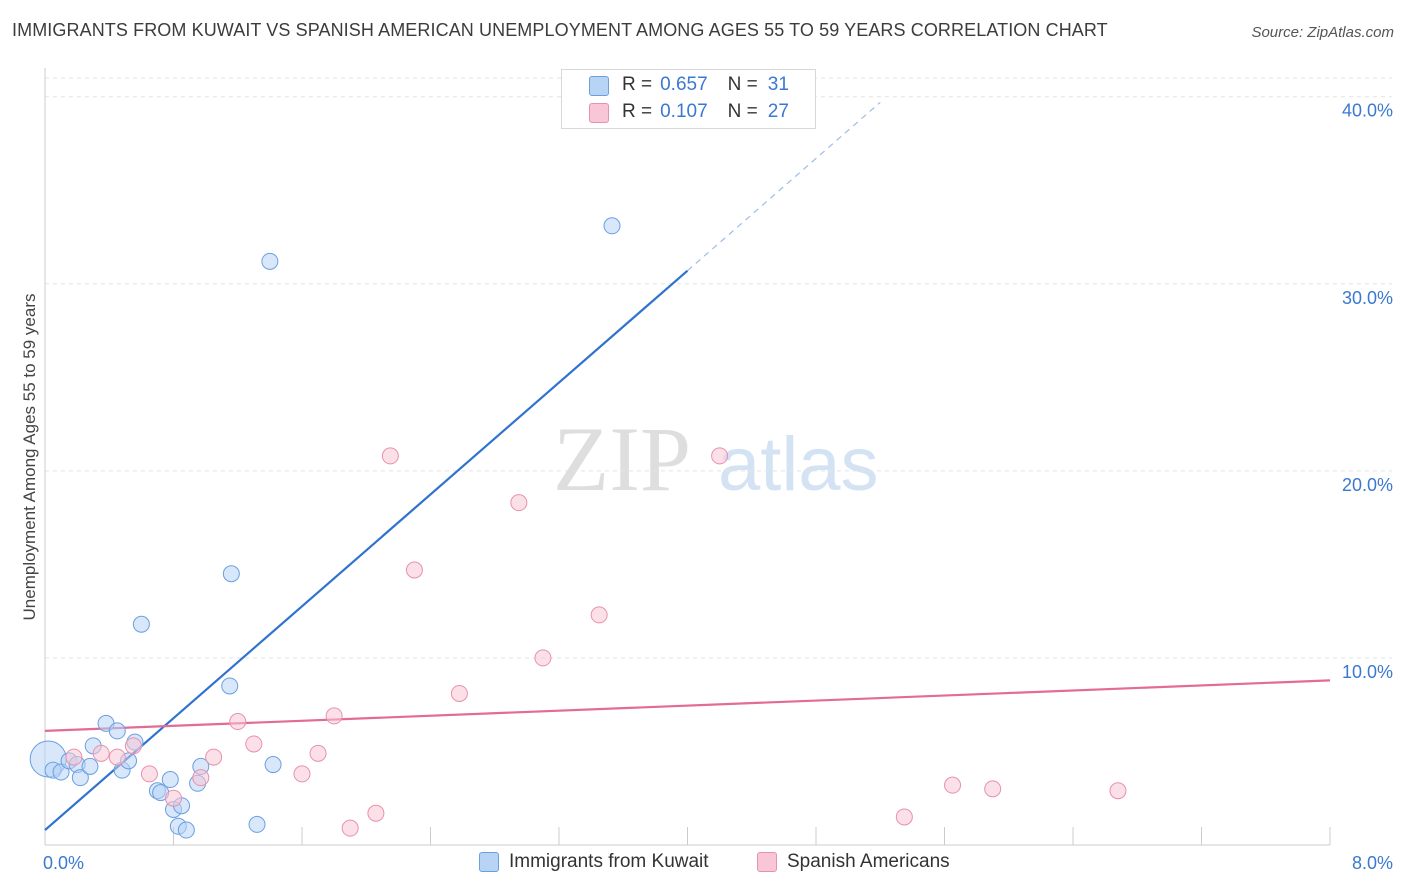  What do you see at coordinates (798, 464) in the screenshot?
I see `watermark-atlas: atlas` at bounding box center [798, 464].